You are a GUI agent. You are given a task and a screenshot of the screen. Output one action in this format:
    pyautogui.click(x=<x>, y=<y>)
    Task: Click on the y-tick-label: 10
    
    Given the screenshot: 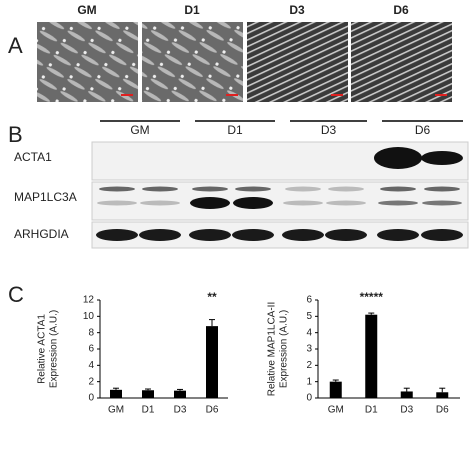 What is the action you would take?
    pyautogui.click(x=89, y=316)
    